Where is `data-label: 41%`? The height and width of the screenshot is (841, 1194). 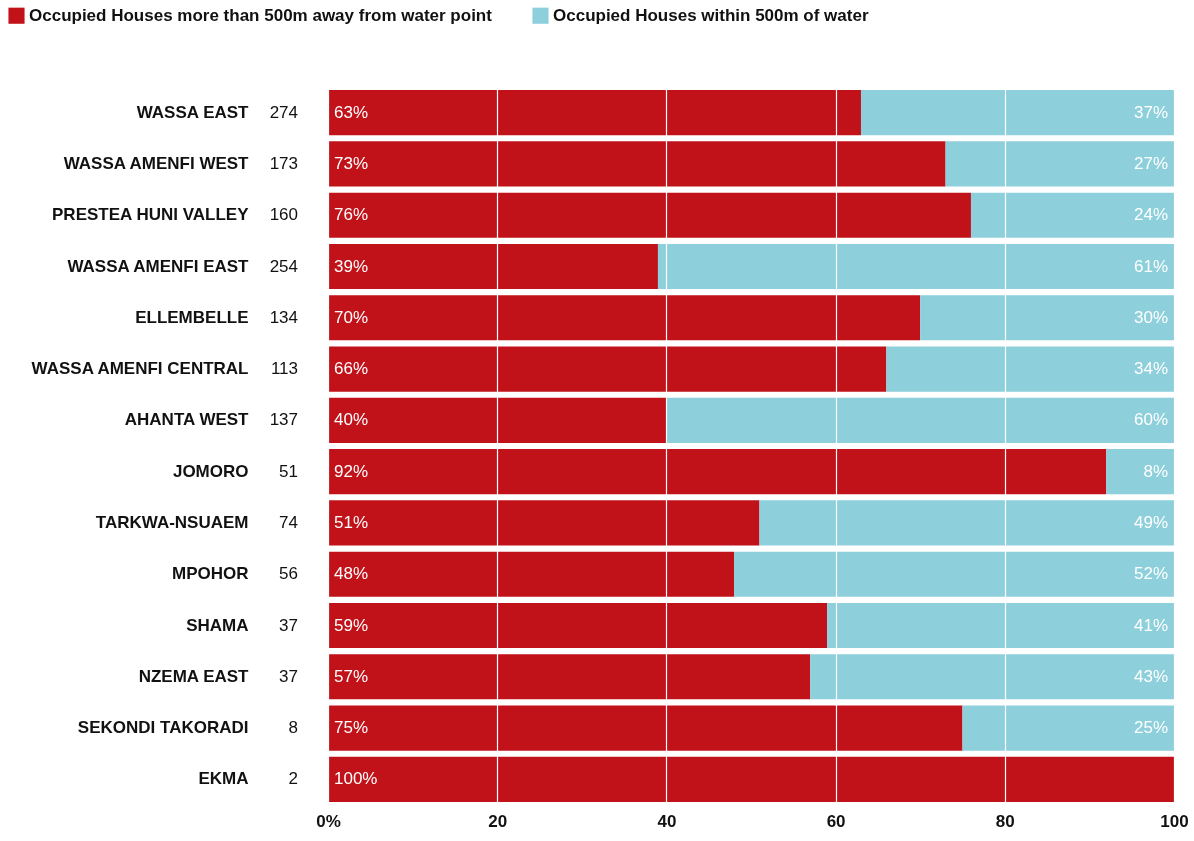 data-label: 41% is located at coordinates (1150, 625).